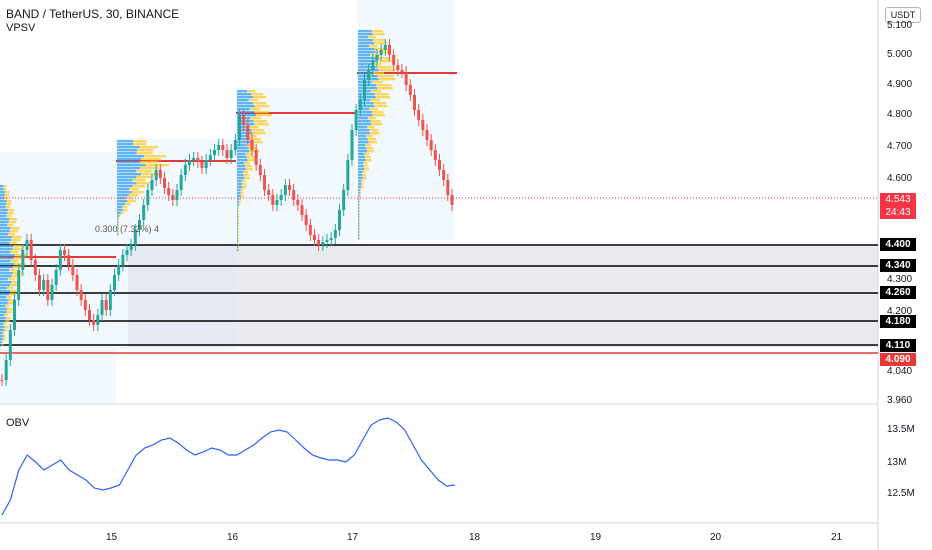 The height and width of the screenshot is (550, 932). What do you see at coordinates (900, 146) in the screenshot?
I see `price-tick: 4.700` at bounding box center [900, 146].